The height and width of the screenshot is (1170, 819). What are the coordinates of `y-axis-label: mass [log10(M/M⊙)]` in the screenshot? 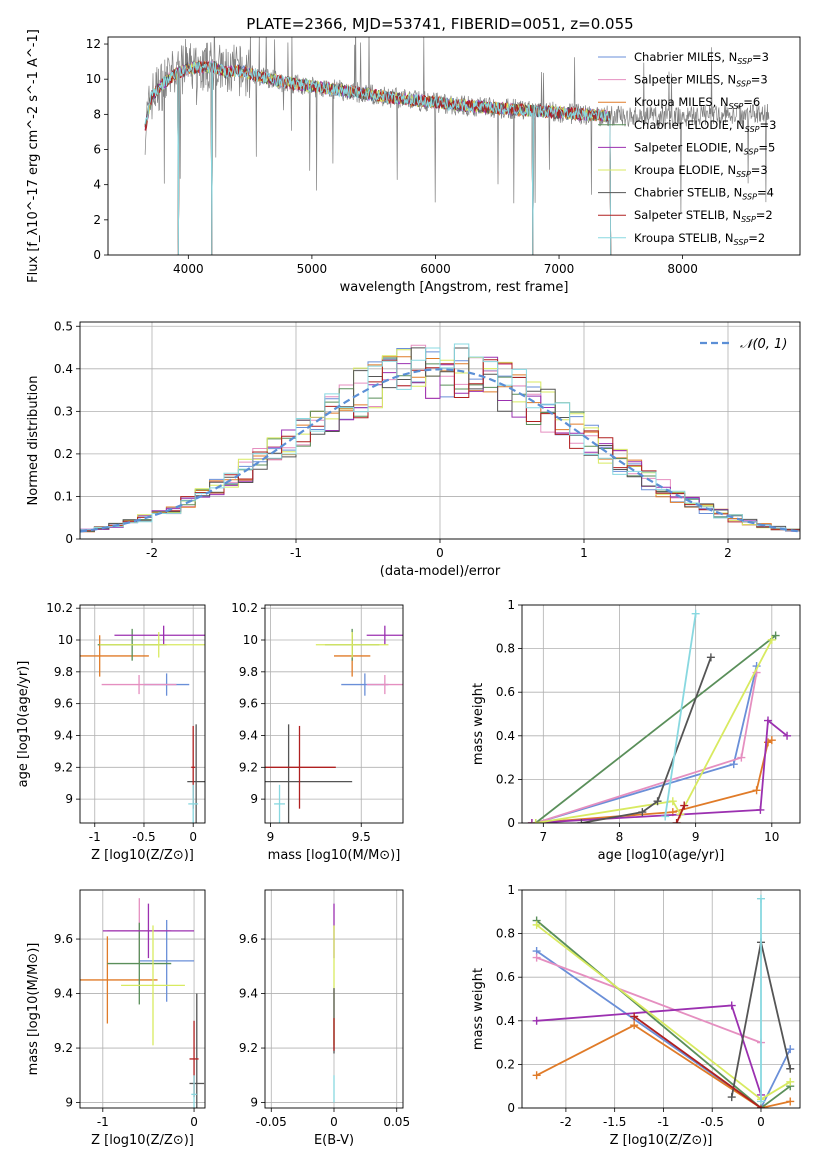 It's located at (33, 1009).